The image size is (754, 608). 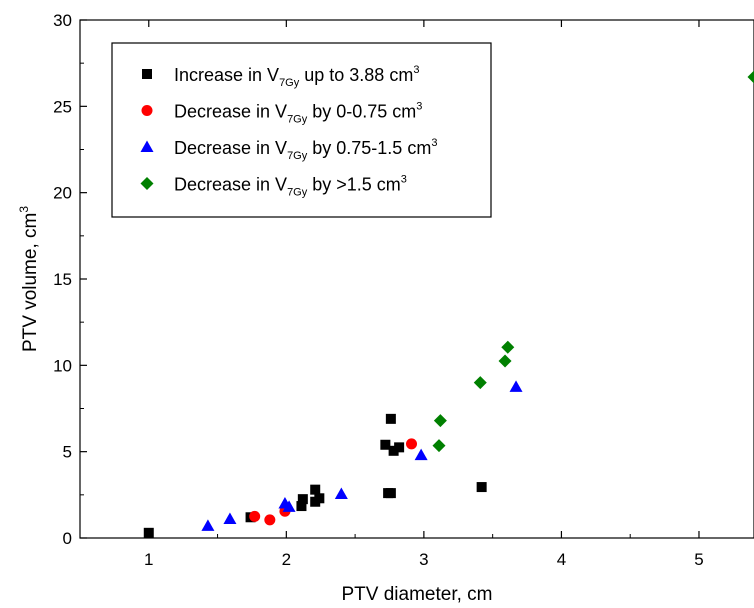 What do you see at coordinates (62, 279) in the screenshot?
I see `y-tick-label: 15` at bounding box center [62, 279].